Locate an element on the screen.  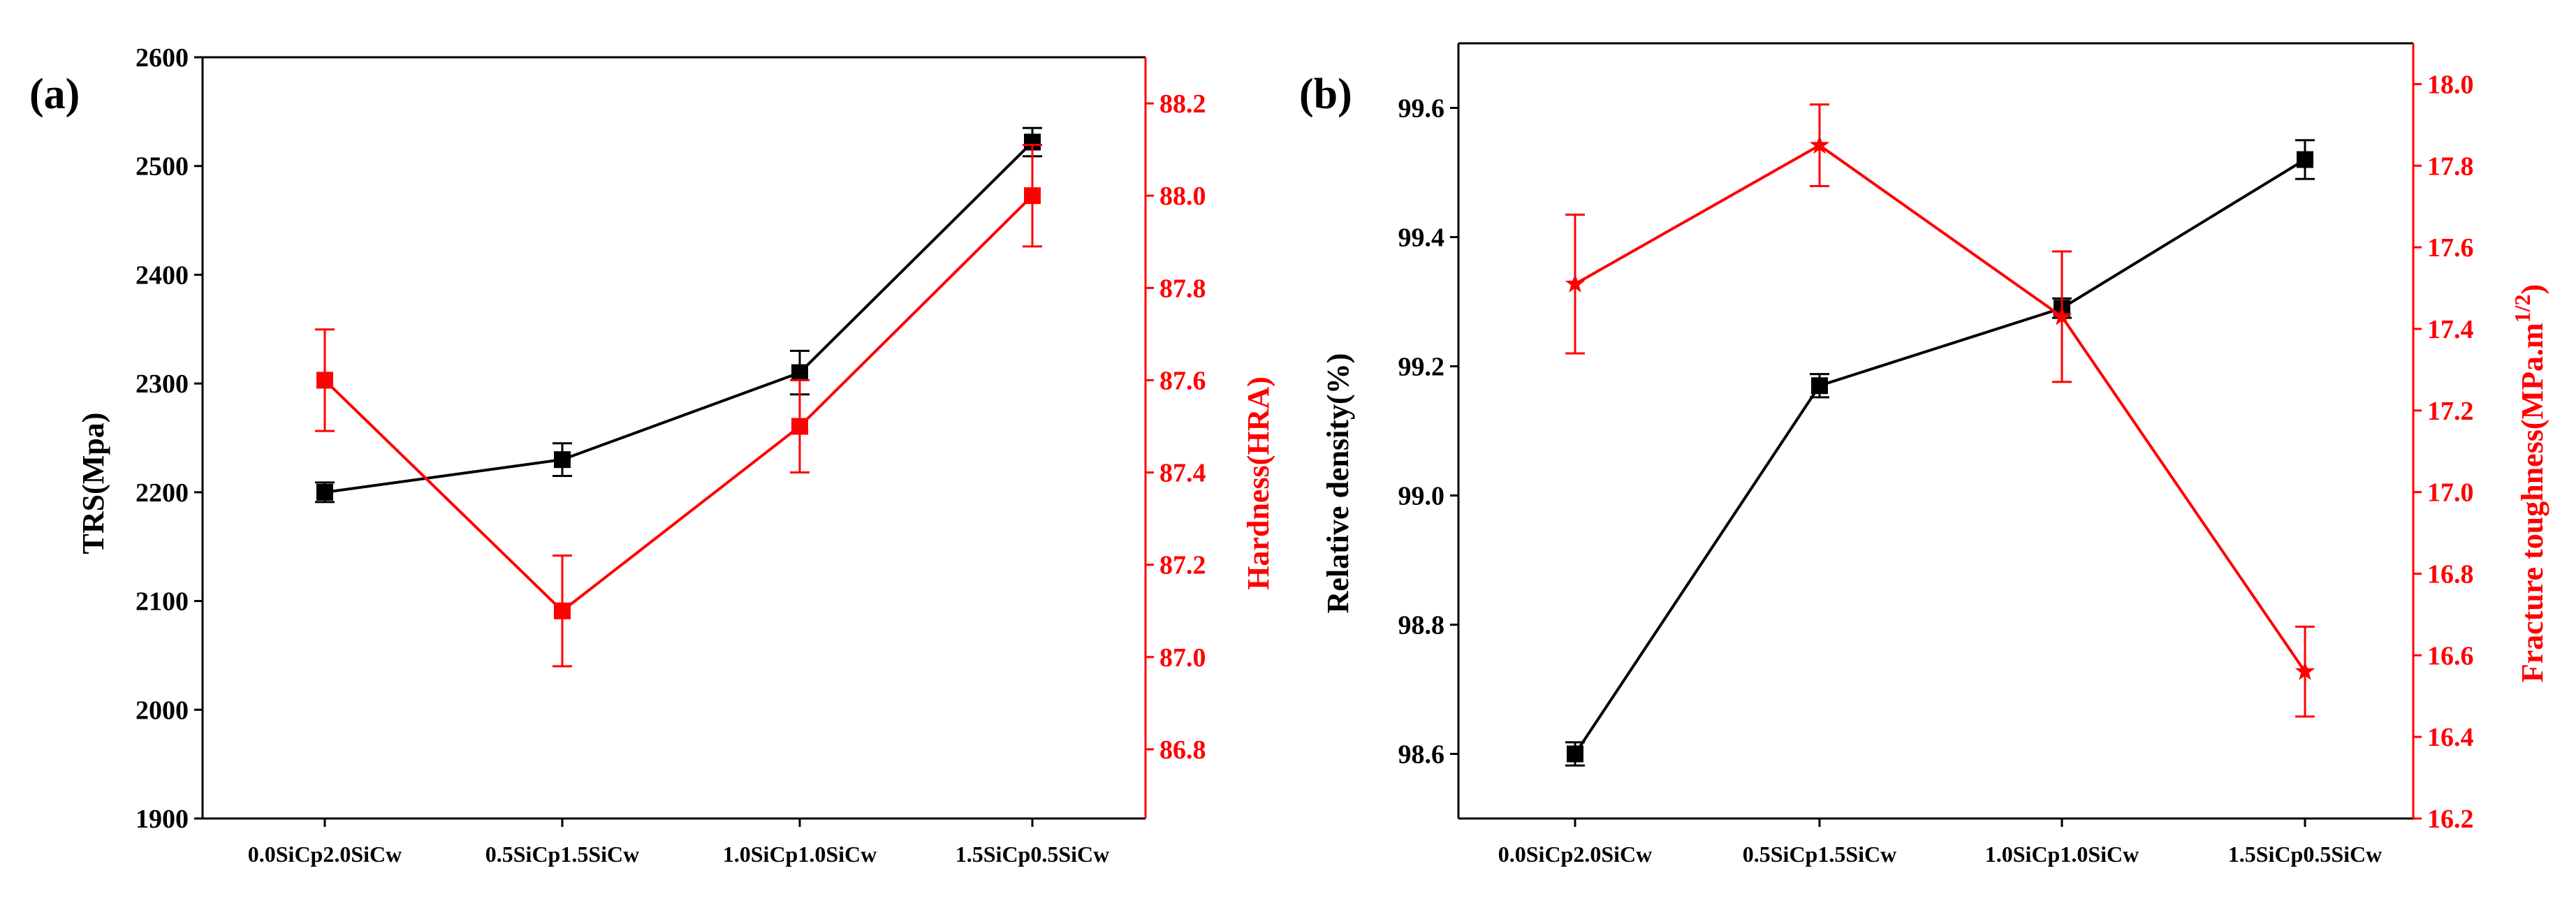
panel-a-right-tick-label: 87.0 is located at coordinates (1182, 658).